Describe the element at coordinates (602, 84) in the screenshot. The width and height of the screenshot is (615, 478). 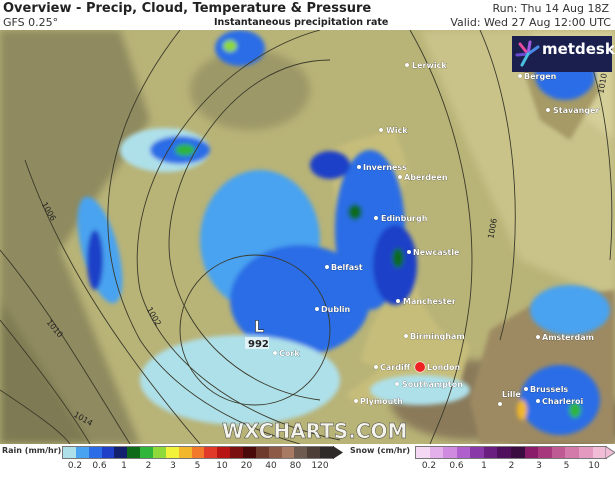
I see `isobar-label: 1010` at that location.